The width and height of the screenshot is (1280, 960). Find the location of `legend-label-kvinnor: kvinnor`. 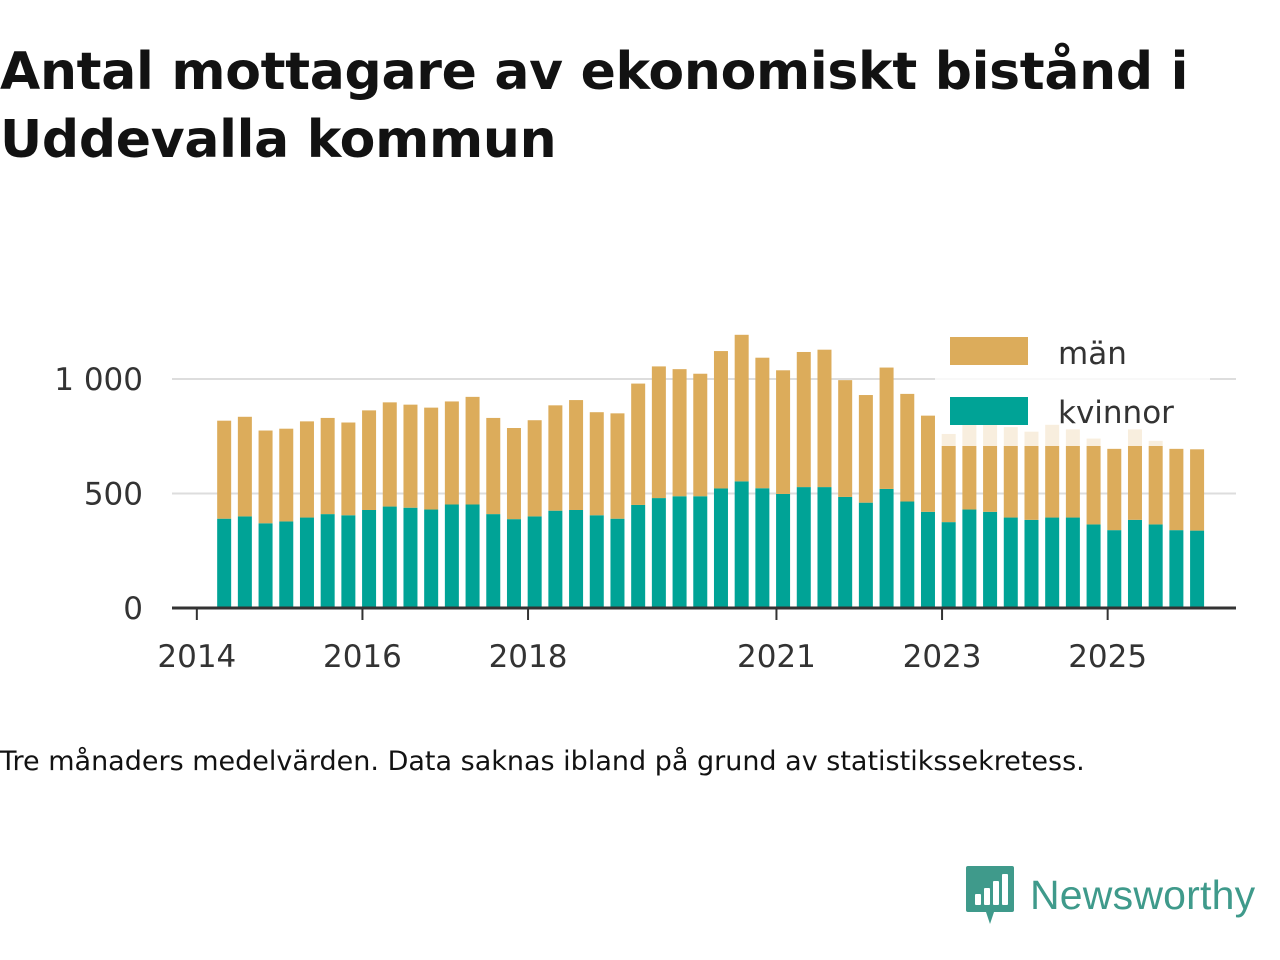

legend-label-kvinnor: kvinnor is located at coordinates (1116, 413).